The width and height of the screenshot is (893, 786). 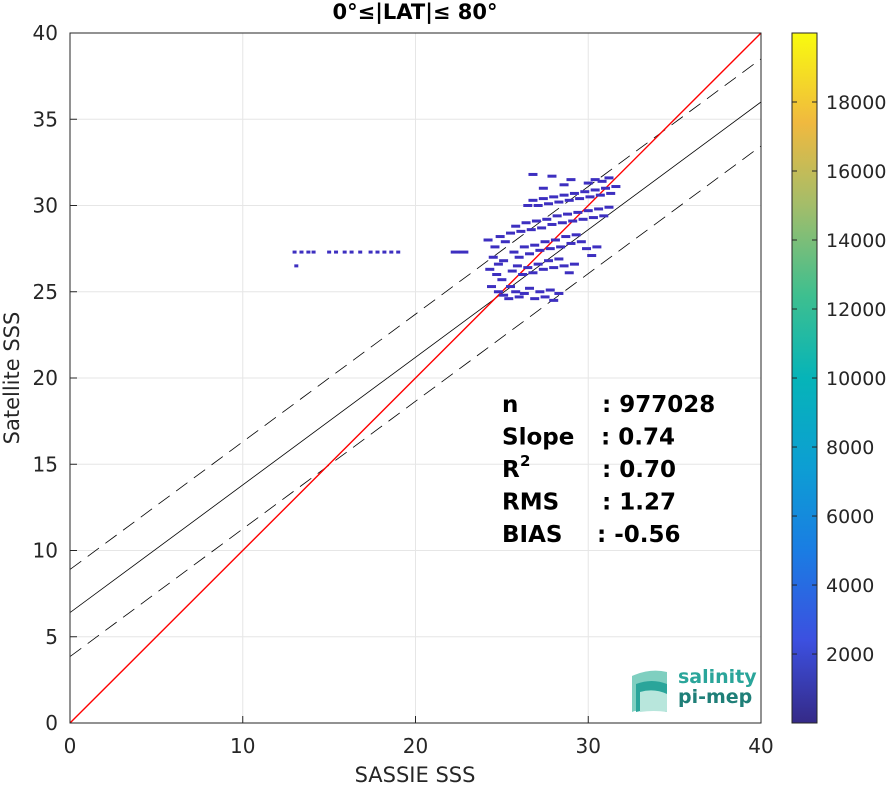 What do you see at coordinates (532, 535) in the screenshot?
I see `stat-label-5: BIAS` at bounding box center [532, 535].